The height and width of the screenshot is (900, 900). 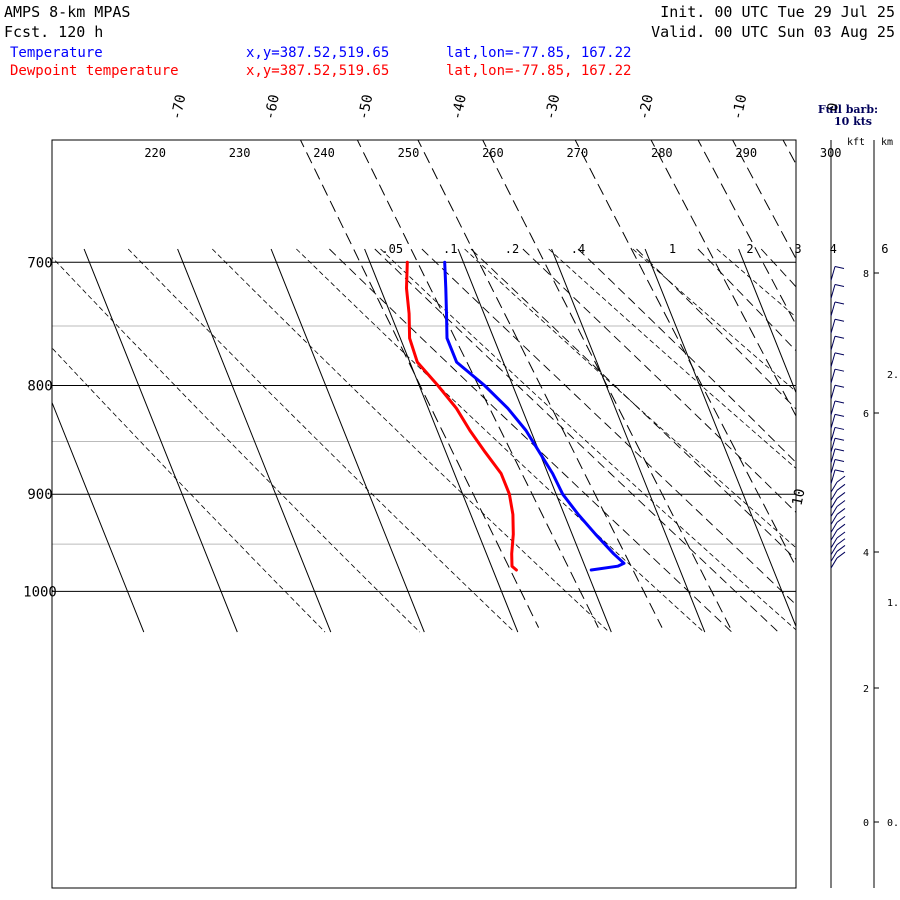 I want to click on mixing-ratio-label: .2, so click(x=512, y=249).